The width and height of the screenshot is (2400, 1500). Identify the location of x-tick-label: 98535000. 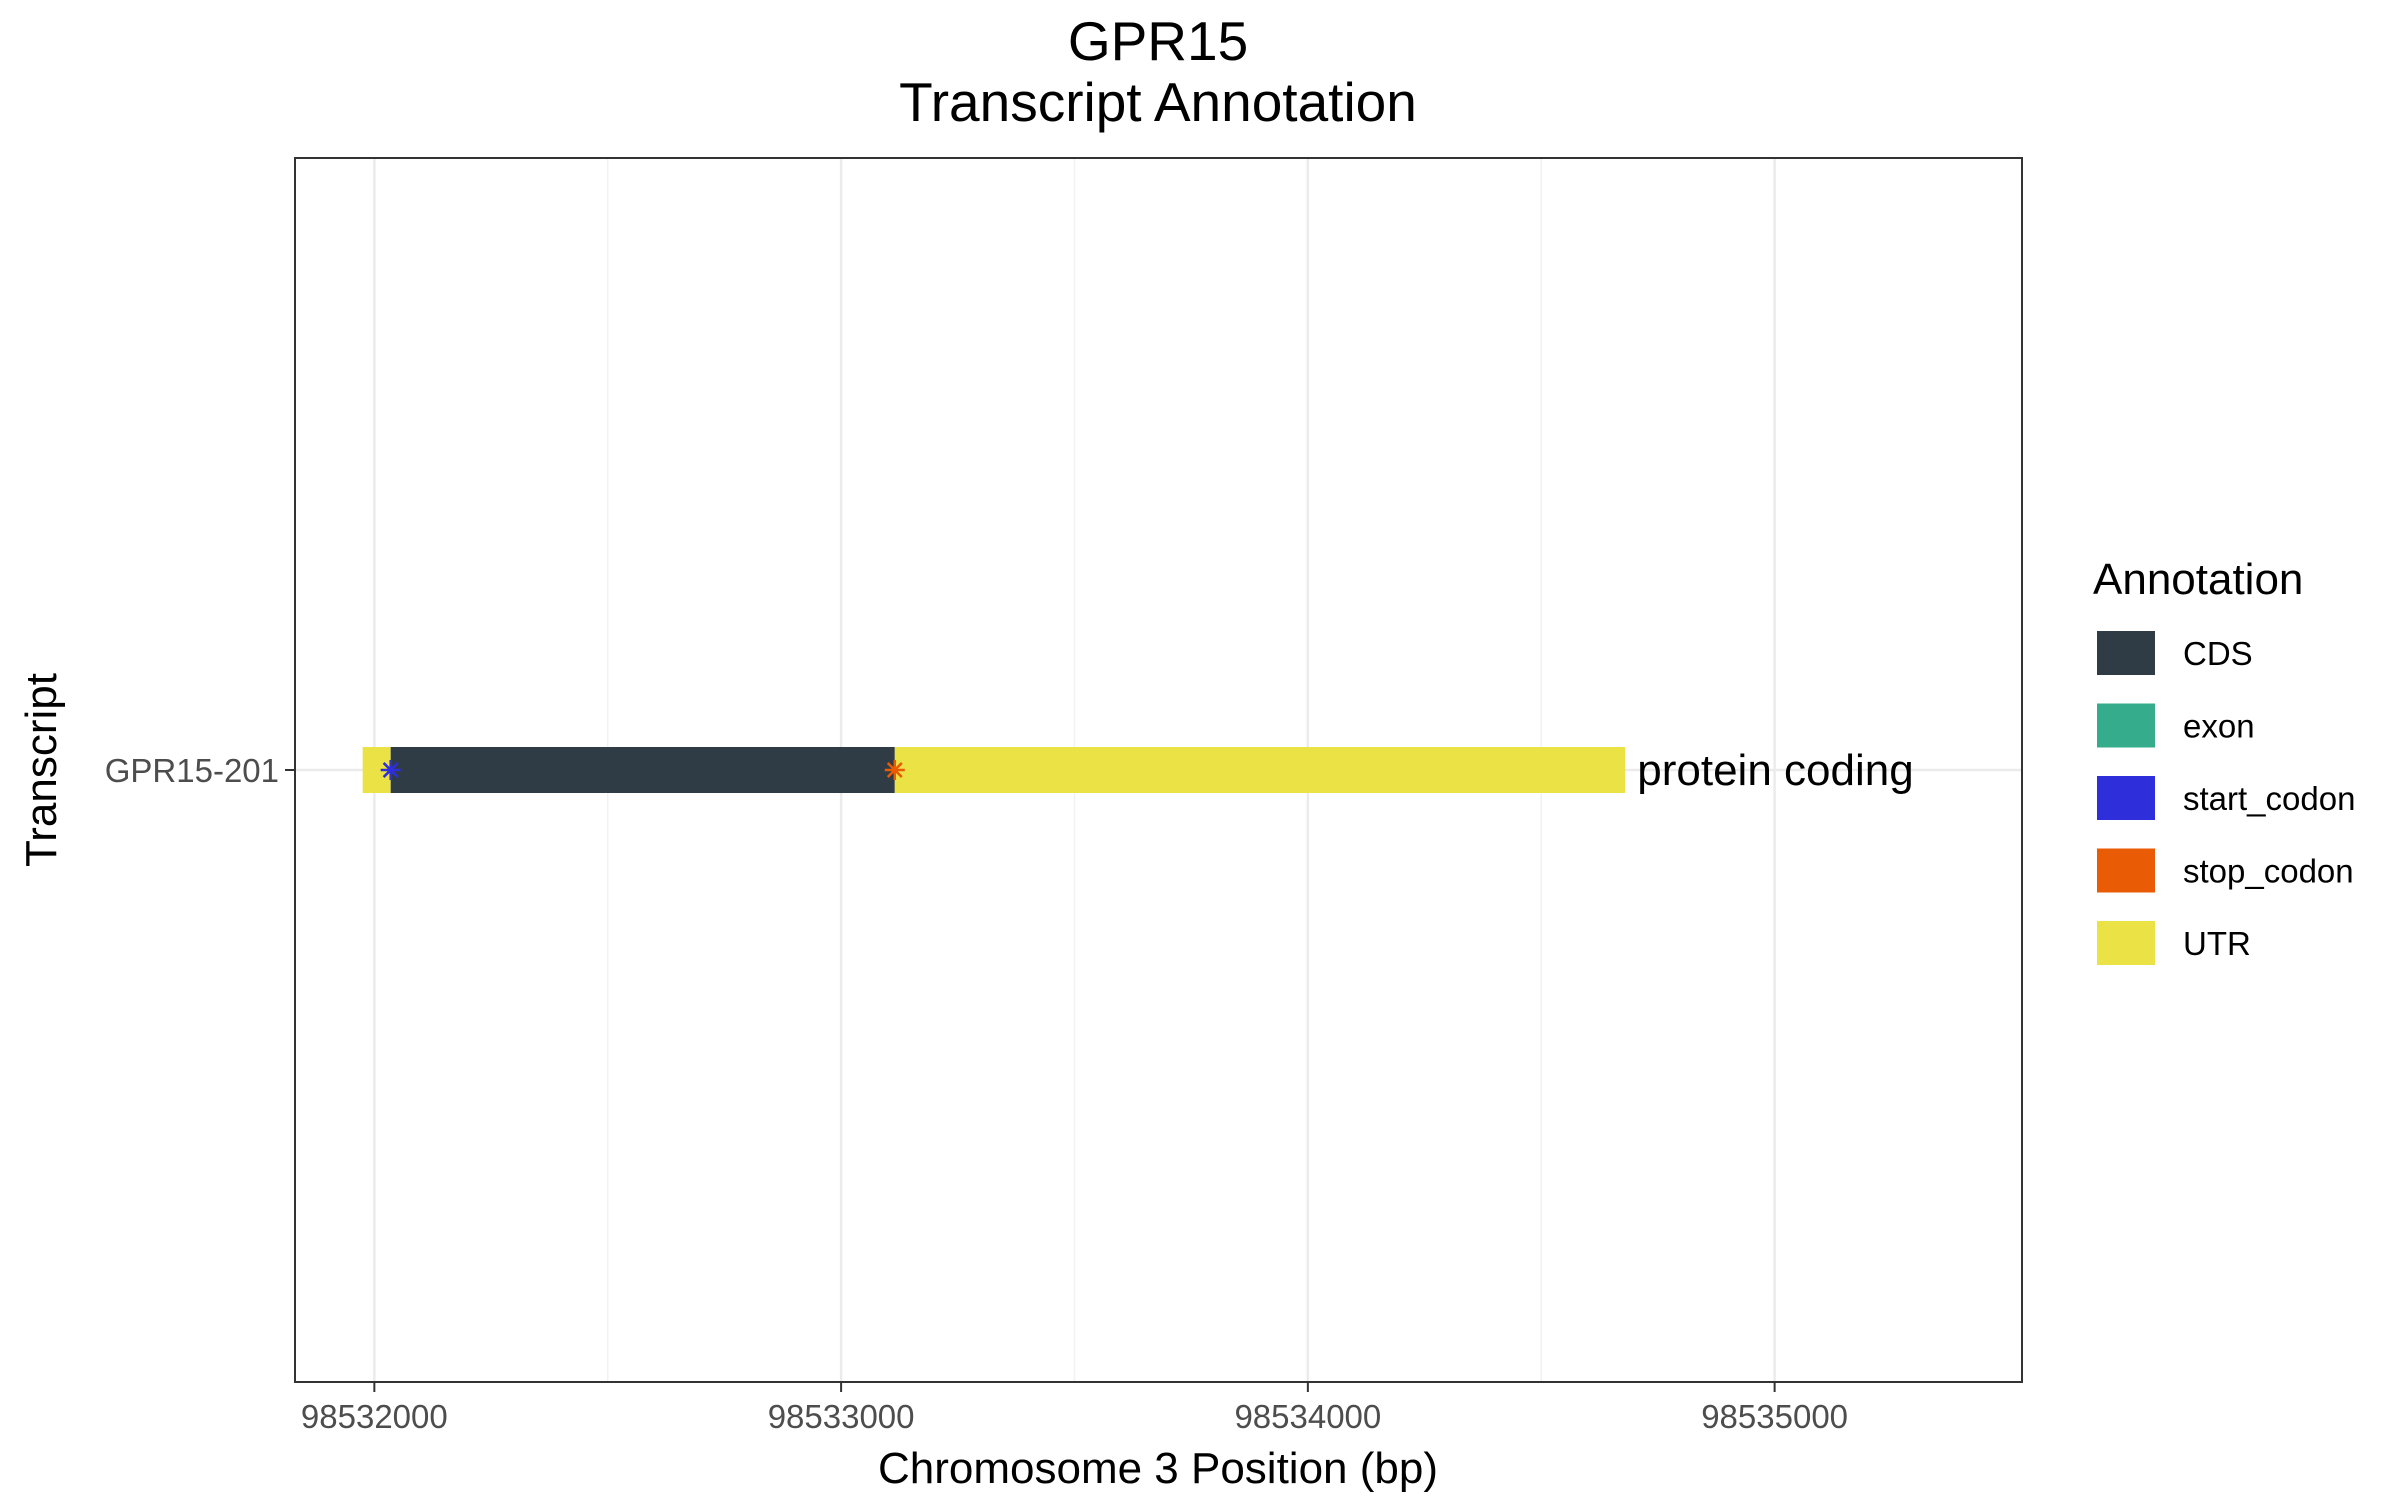
(1774, 1416).